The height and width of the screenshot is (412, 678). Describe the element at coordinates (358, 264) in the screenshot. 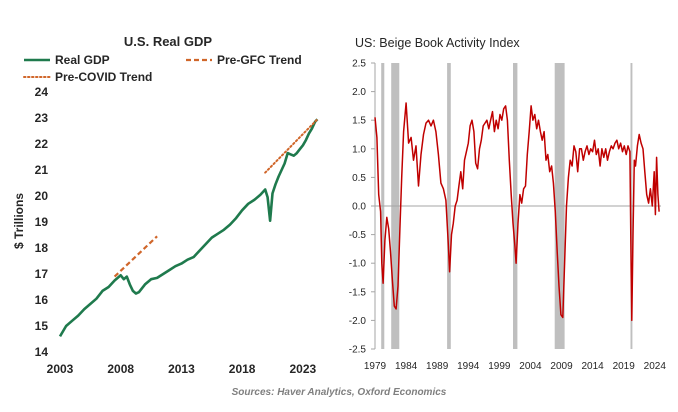

I see `y-tick-label: -1.0` at that location.